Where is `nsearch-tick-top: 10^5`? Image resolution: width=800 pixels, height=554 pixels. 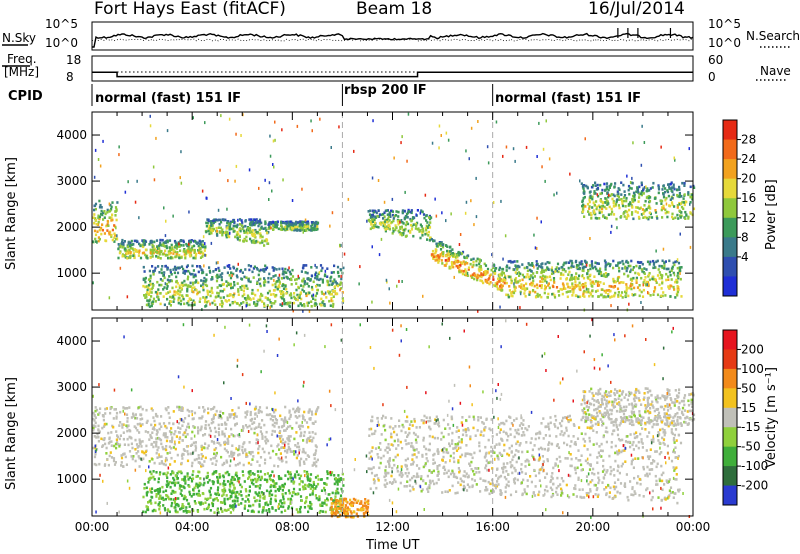
nsearch-tick-top: 10^5 is located at coordinates (724, 24).